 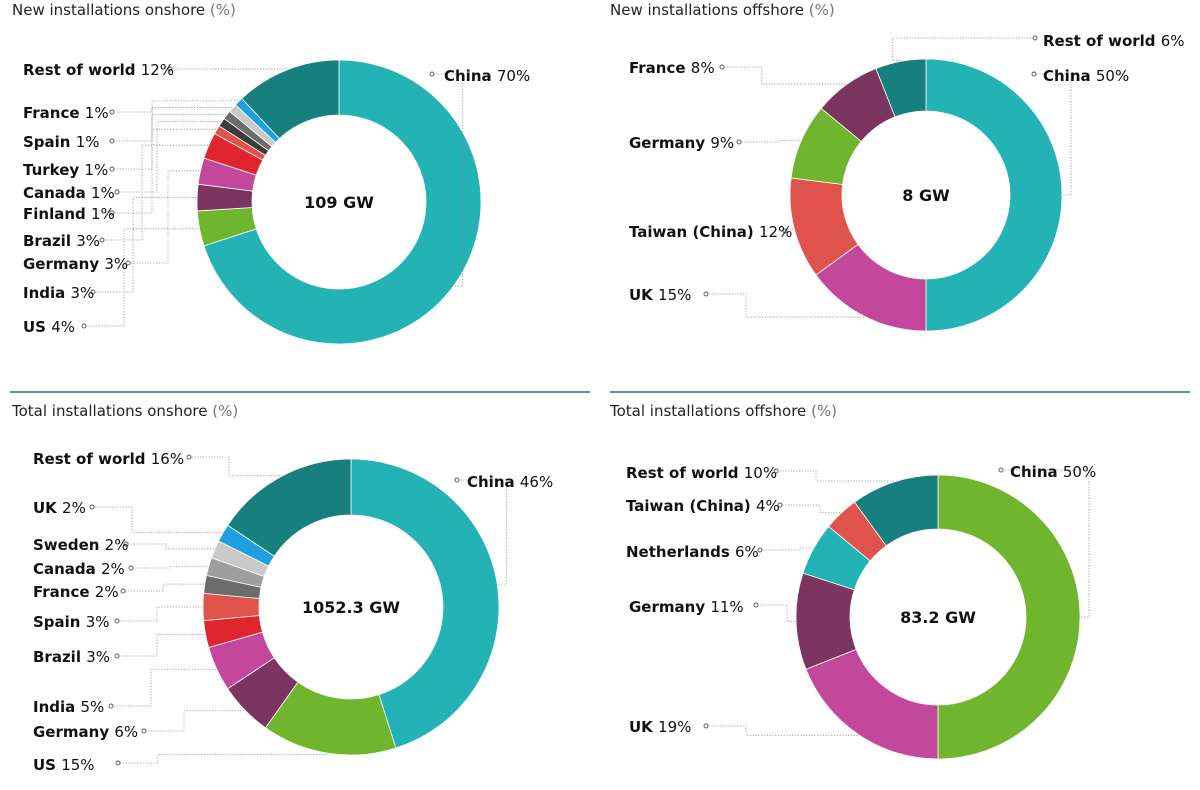 What do you see at coordinates (167, 459) in the screenshot?
I see `slice-label-value: 16%` at bounding box center [167, 459].